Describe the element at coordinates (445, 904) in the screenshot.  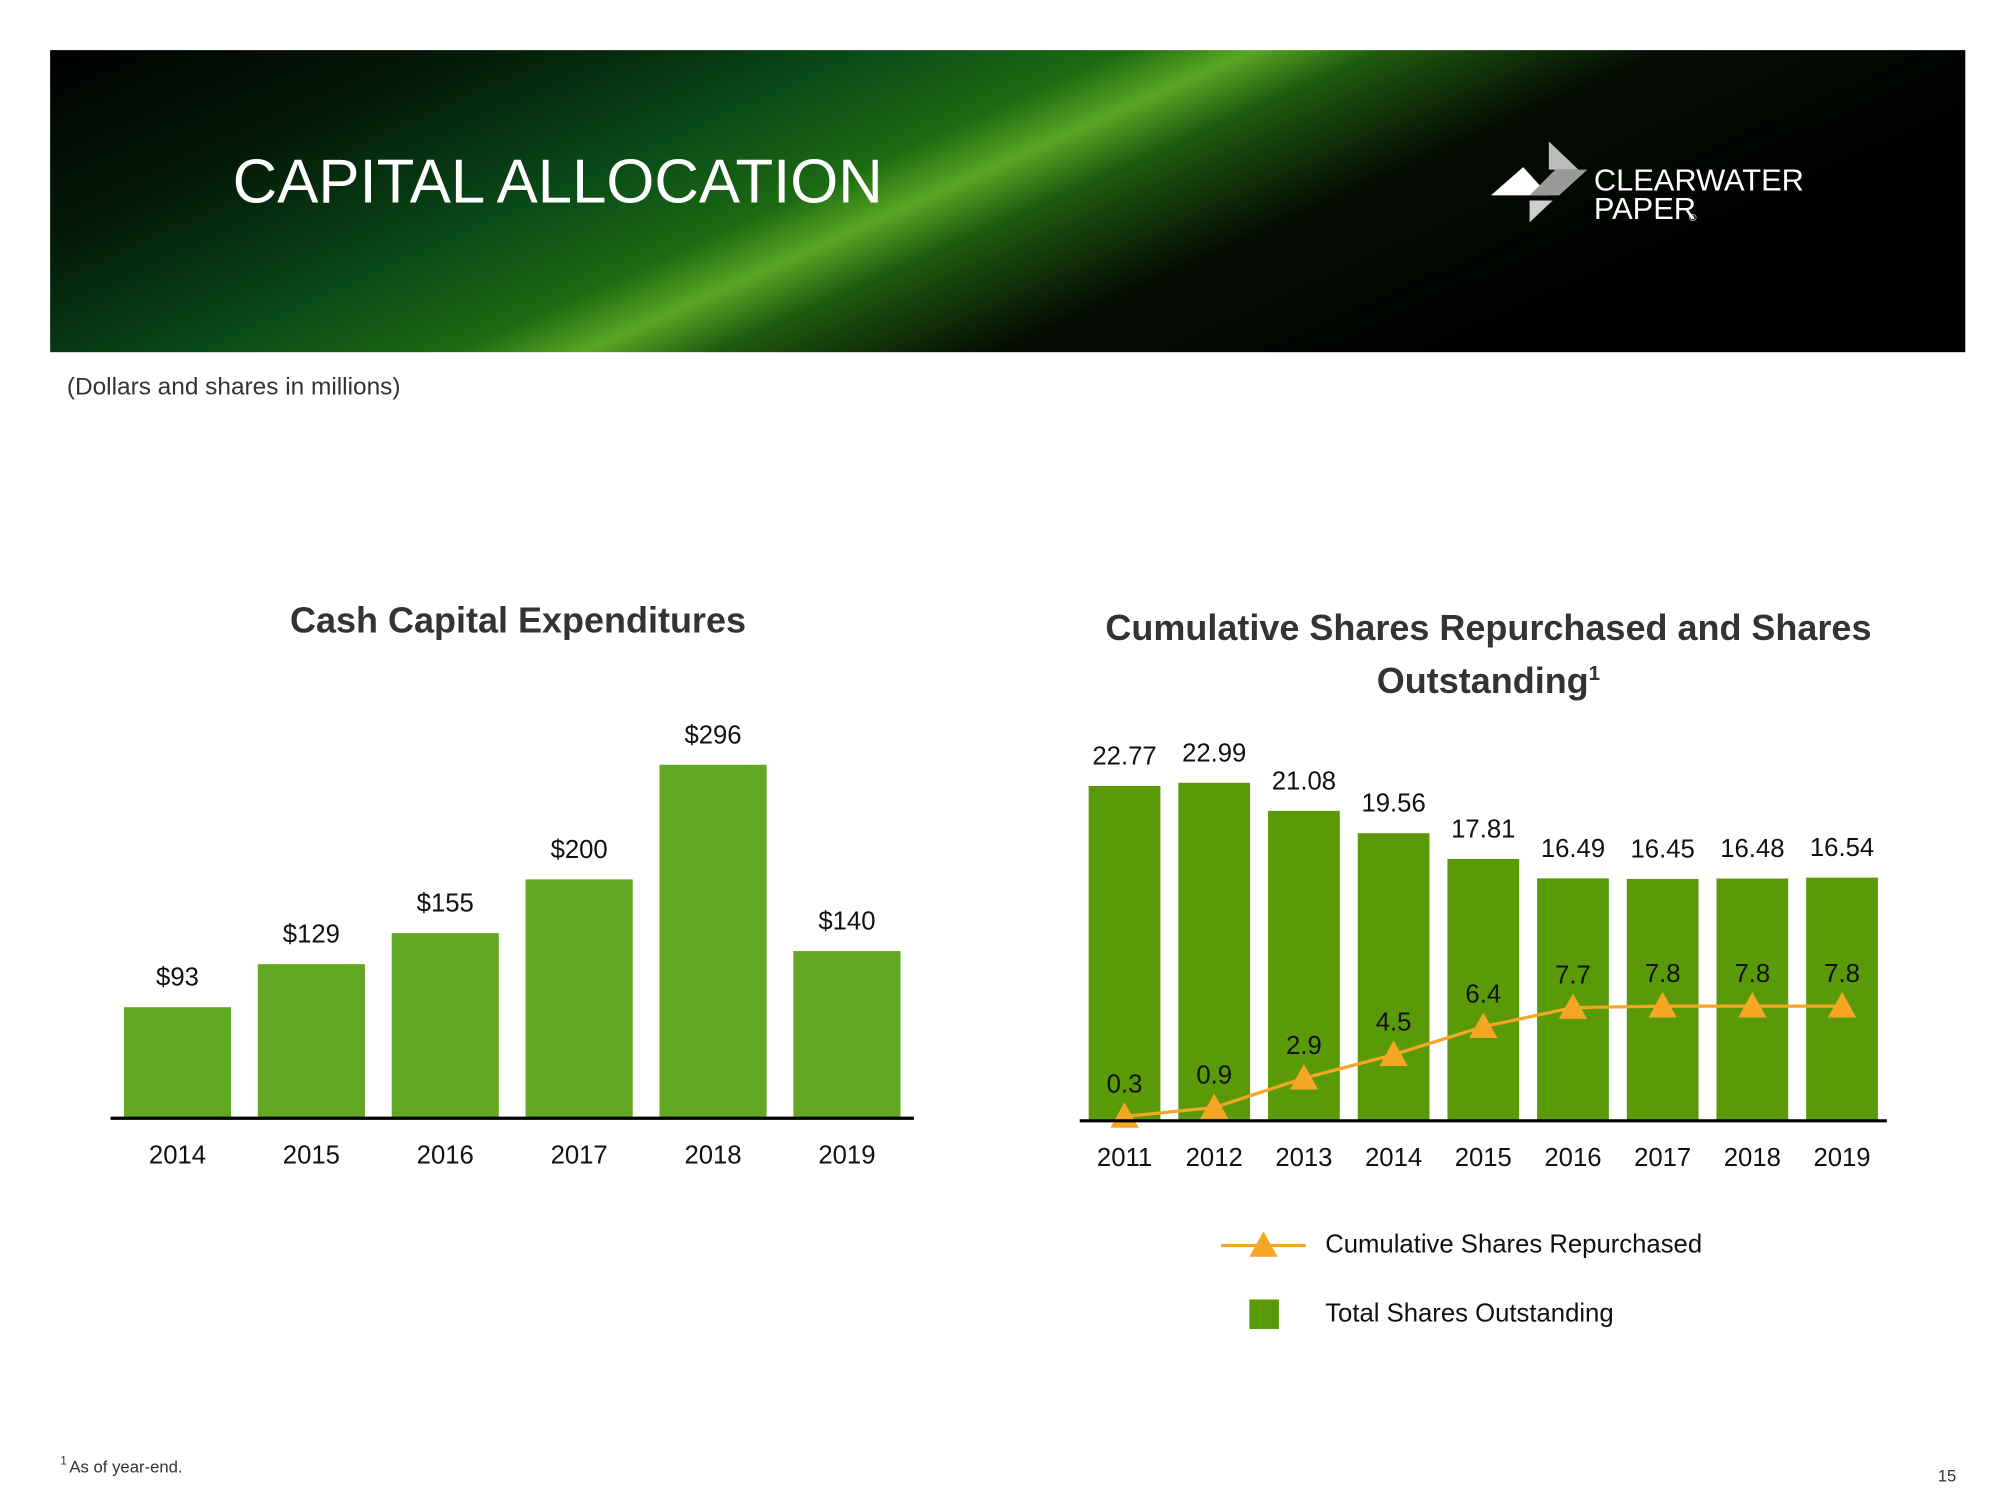
I see `data-label: $155` at that location.